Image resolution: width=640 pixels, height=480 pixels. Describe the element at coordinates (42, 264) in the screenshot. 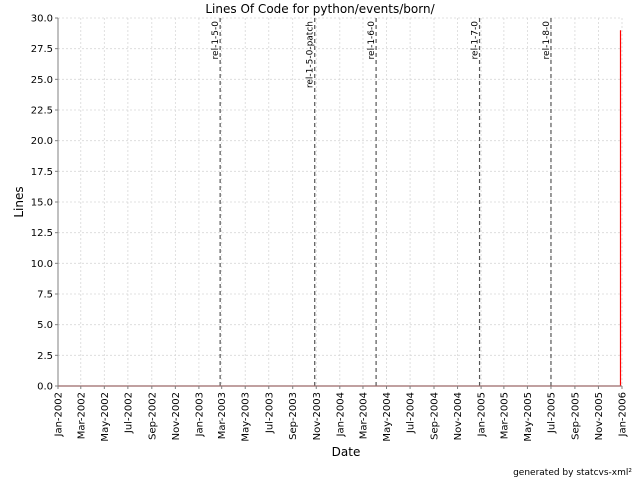

I see `y-tick-label: 10.0` at that location.